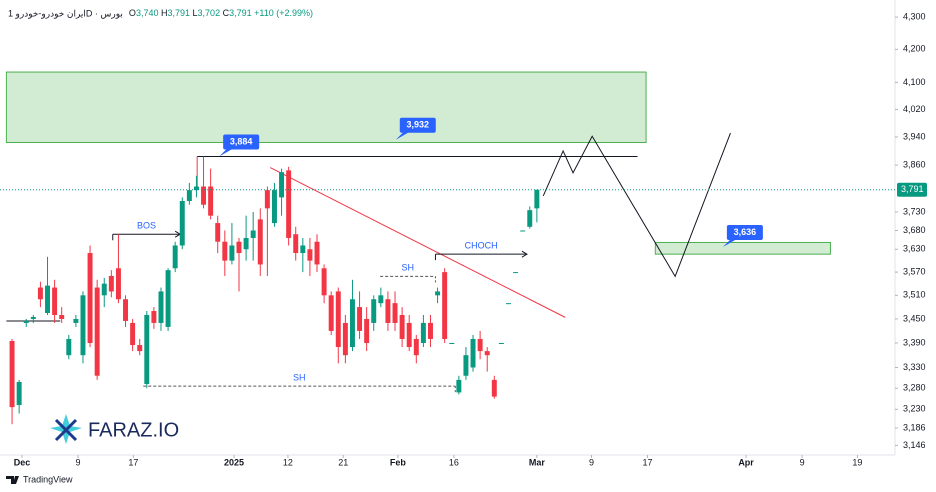 This screenshot has width=936, height=492. What do you see at coordinates (914, 445) in the screenshot?
I see `y-tick-label: 3,146` at bounding box center [914, 445].